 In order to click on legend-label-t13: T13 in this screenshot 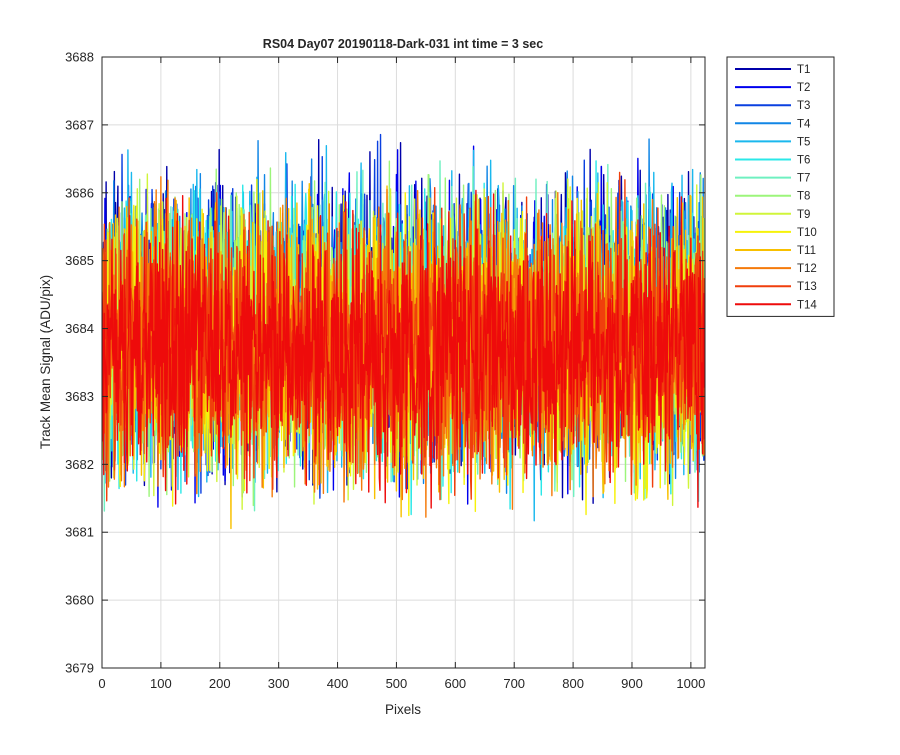, I will do `click(807, 287)`.